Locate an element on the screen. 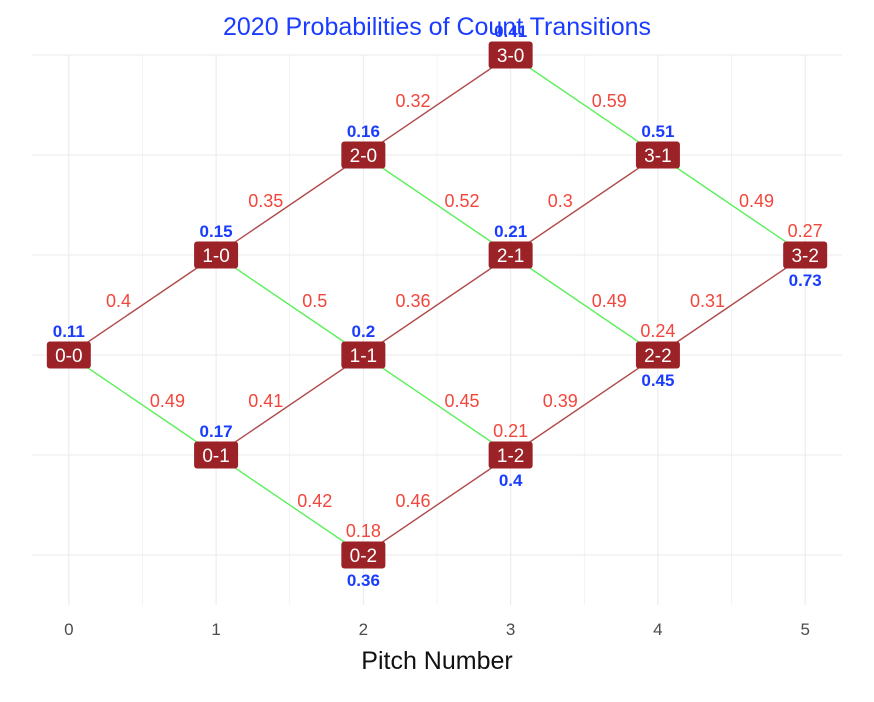  edge-probability-label: 0.42 is located at coordinates (314, 501).